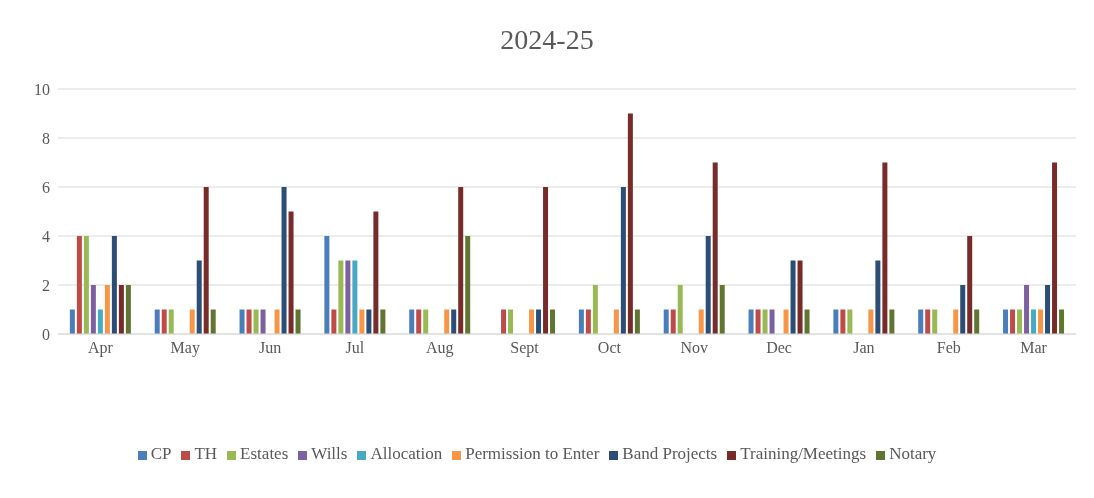 The height and width of the screenshot is (498, 1094). Describe the element at coordinates (406, 453) in the screenshot. I see `legend-label: Allocation` at that location.